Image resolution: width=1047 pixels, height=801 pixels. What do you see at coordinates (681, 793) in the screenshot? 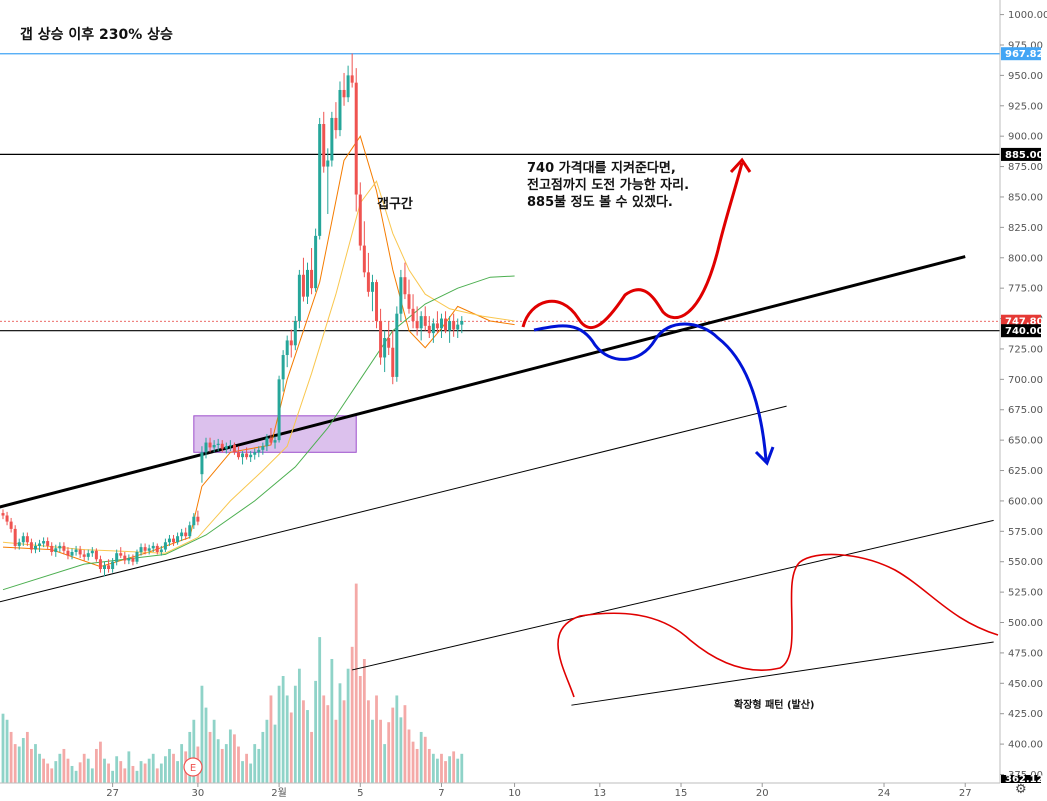
I see `time-tick-label: 15` at bounding box center [681, 793].